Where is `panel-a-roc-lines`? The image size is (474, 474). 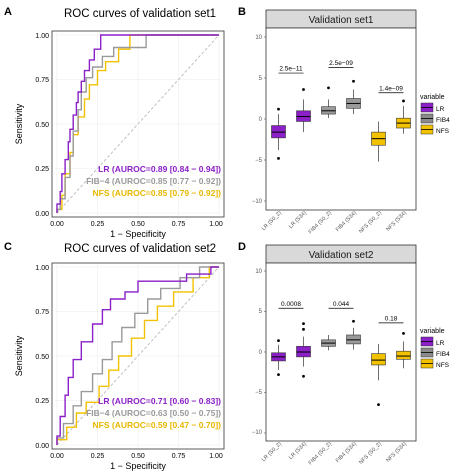 panel-a-roc-lines is located at coordinates (137, 123).